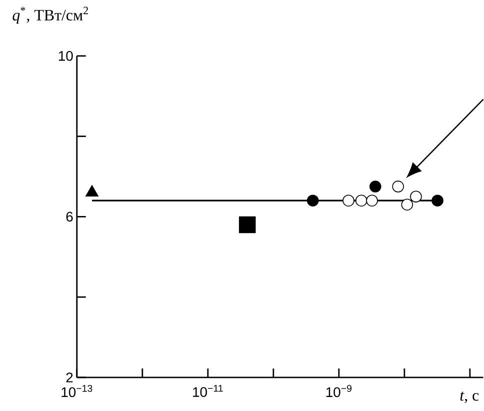  Describe the element at coordinates (69, 217) in the screenshot. I see `y-tick-label: 6` at that location.